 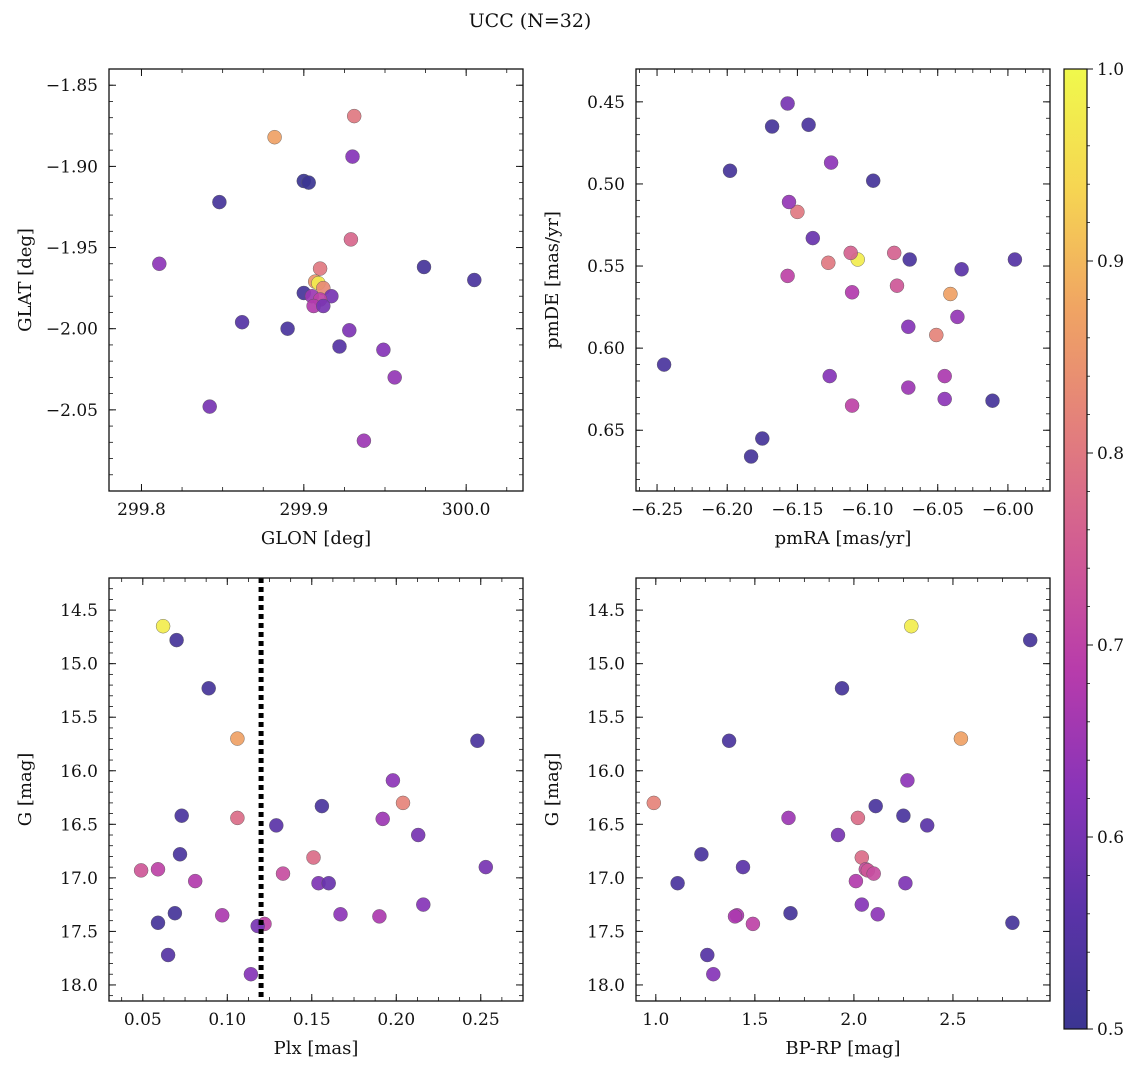 What do you see at coordinates (606, 611) in the screenshot?
I see `y-tick-label: 14.5` at bounding box center [606, 611].